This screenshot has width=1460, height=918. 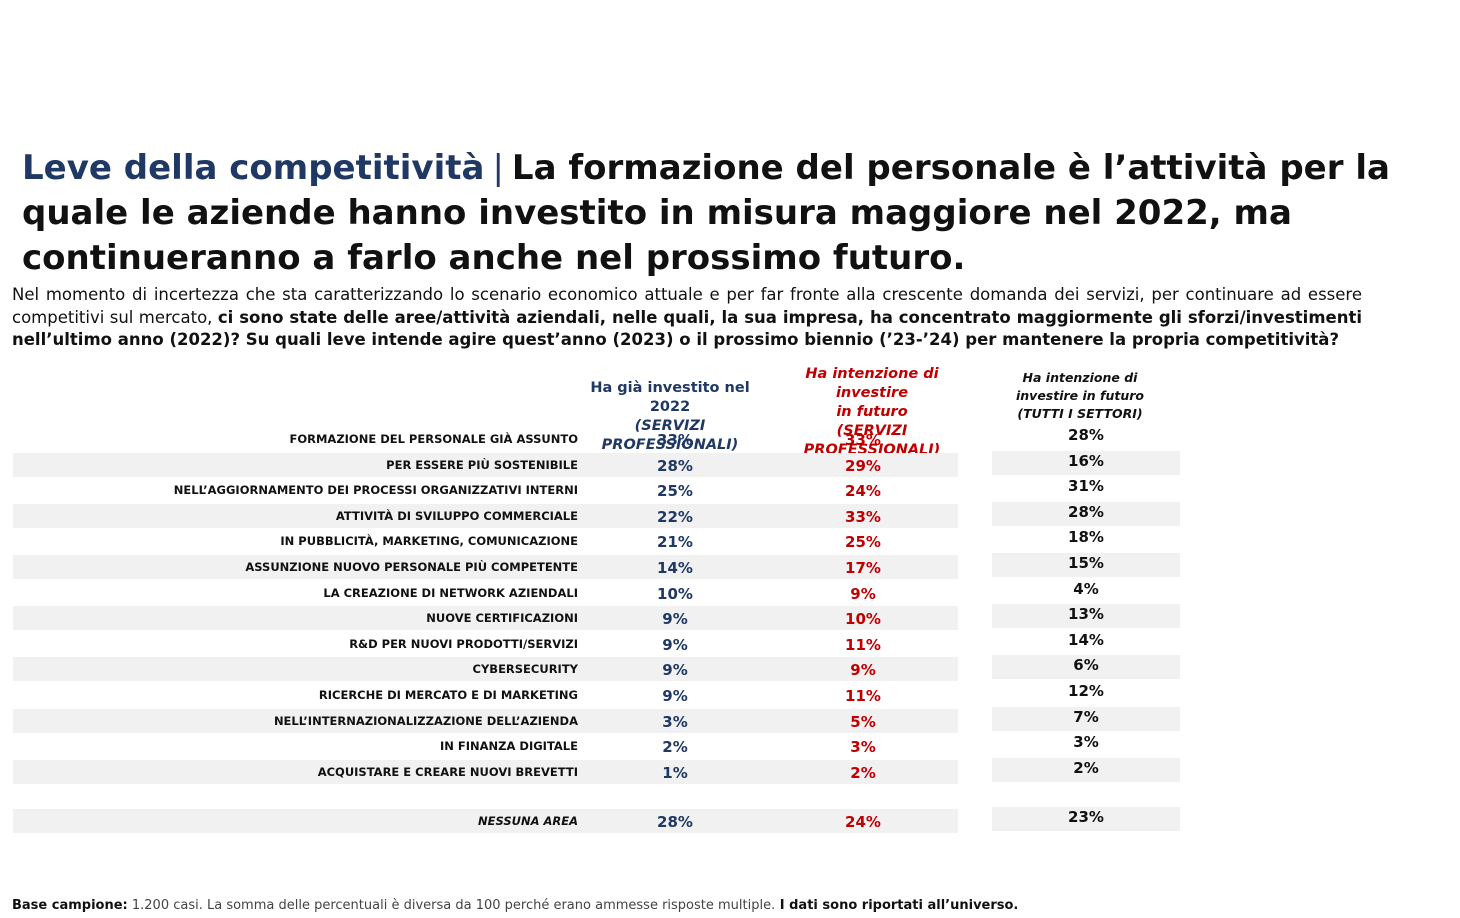 I want to click on table-row: RICERCHE DI MERCATO E DI MARKETING 9% 11%, so click(x=485, y=695).